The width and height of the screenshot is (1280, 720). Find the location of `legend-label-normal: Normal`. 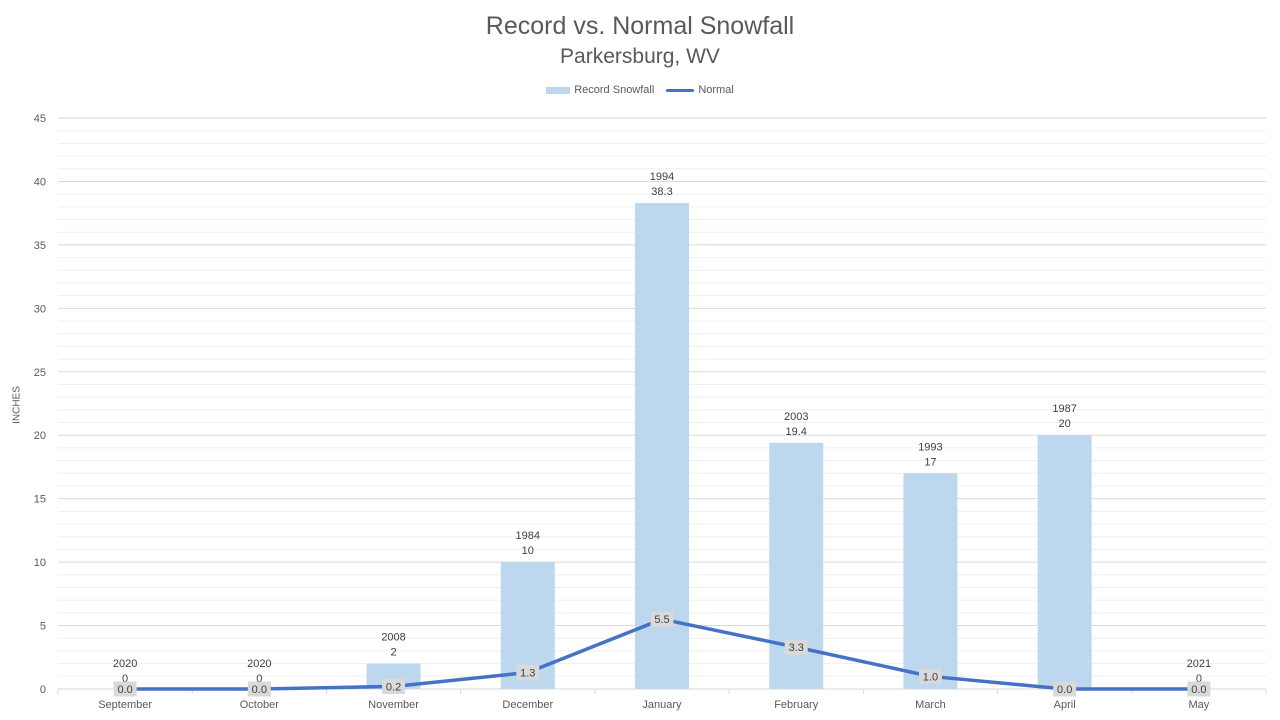

legend-label-normal: Normal is located at coordinates (716, 90).